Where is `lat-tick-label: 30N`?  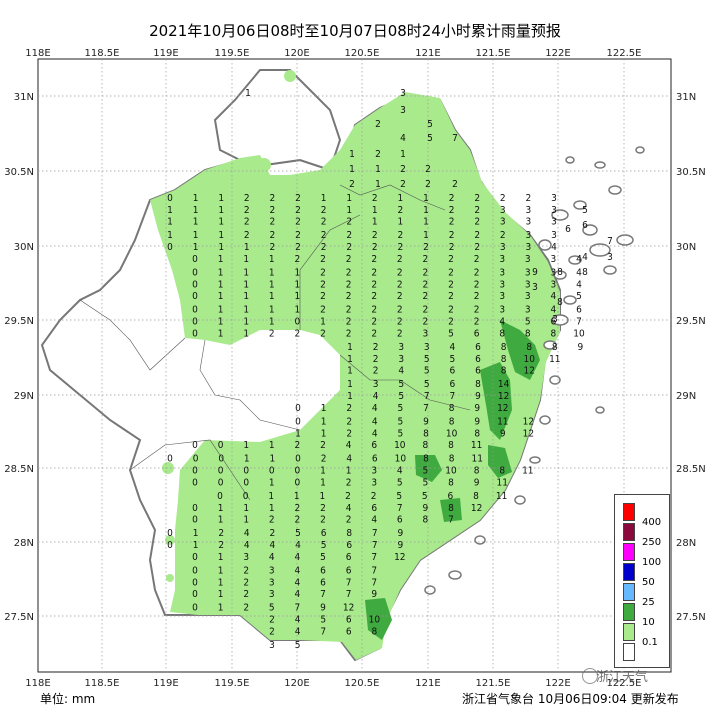 lat-tick-label: 30N is located at coordinates (24, 247).